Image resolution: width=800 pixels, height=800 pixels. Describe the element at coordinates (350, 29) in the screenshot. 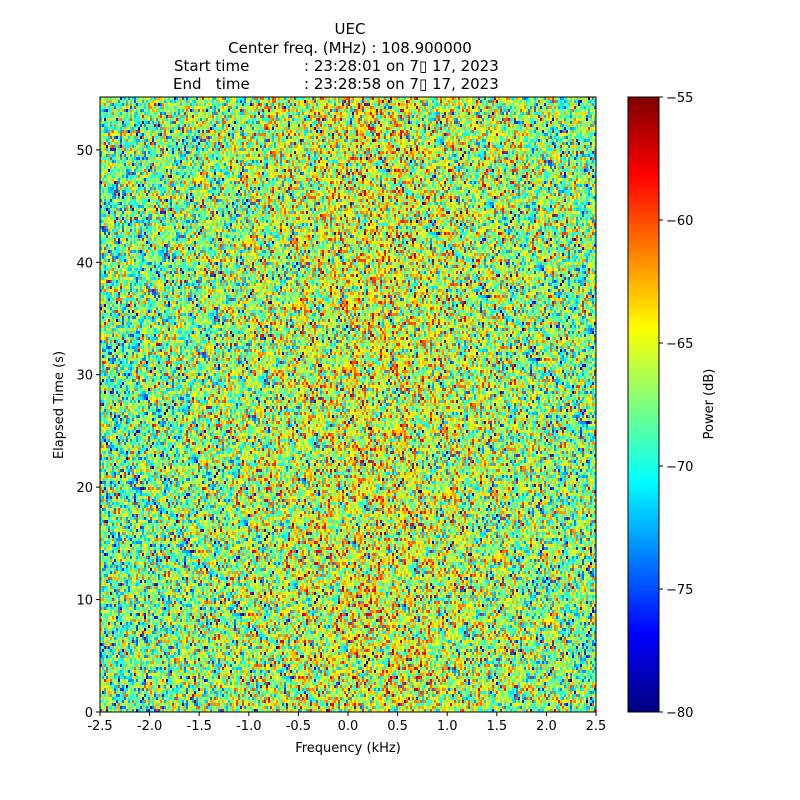

I see `chart-title-station: UEC` at that location.